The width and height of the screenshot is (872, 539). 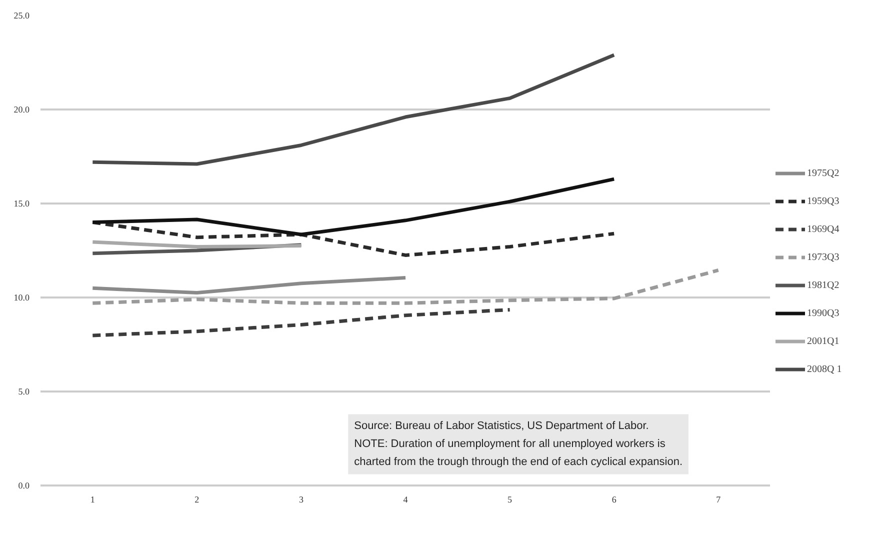 What do you see at coordinates (501, 426) in the screenshot?
I see `annotation: Source: Bureau of Labor Statistics, US Department of Labor.` at bounding box center [501, 426].